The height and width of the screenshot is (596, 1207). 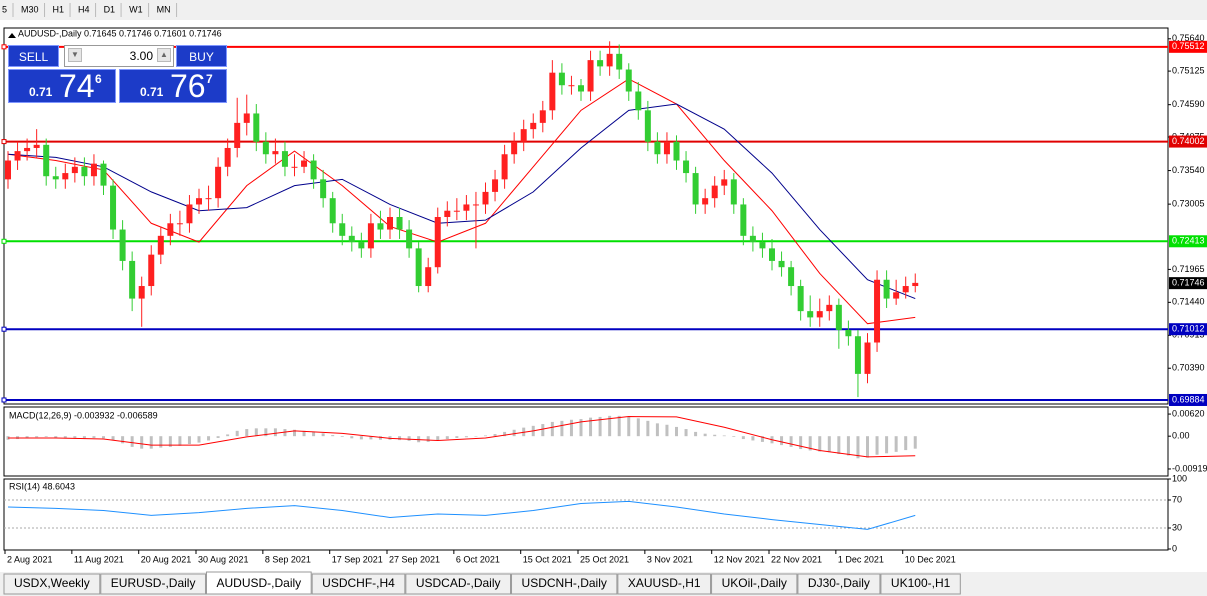 What do you see at coordinates (62, 86) in the screenshot?
I see `sell-price: 0.71 74 6` at bounding box center [62, 86].